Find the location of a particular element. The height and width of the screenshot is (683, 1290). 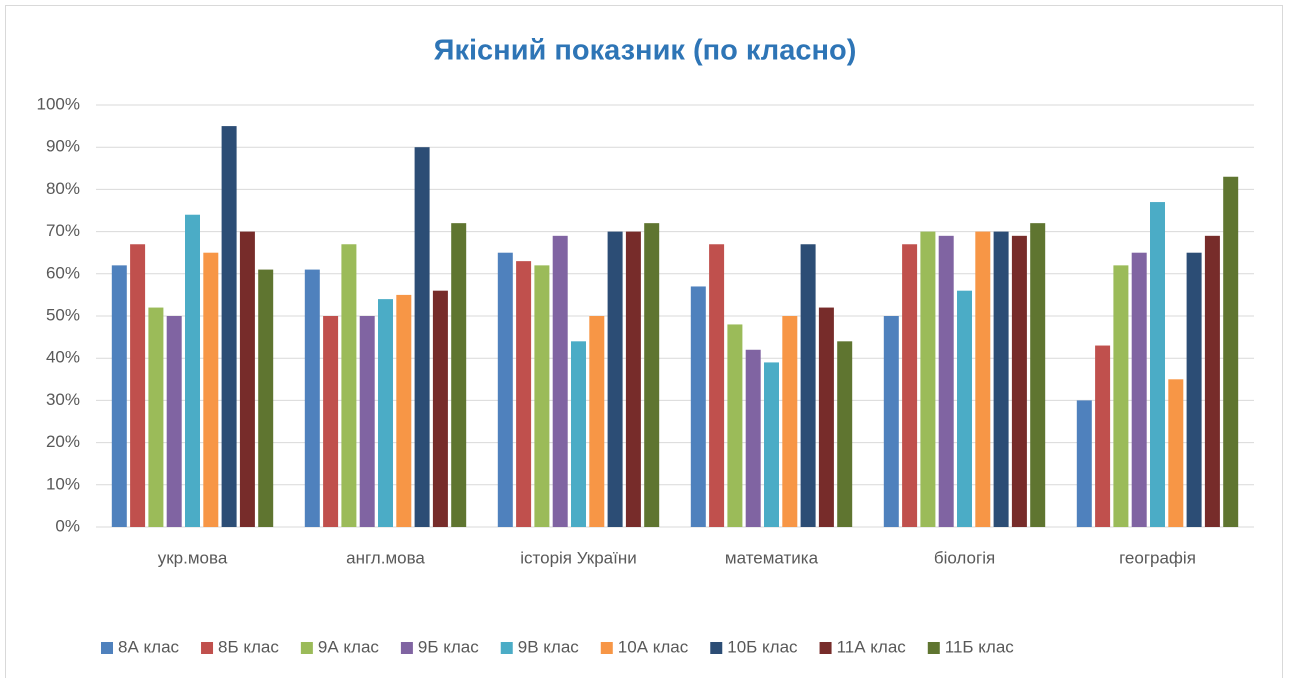

y-tick-label: 40% is located at coordinates (63, 357).